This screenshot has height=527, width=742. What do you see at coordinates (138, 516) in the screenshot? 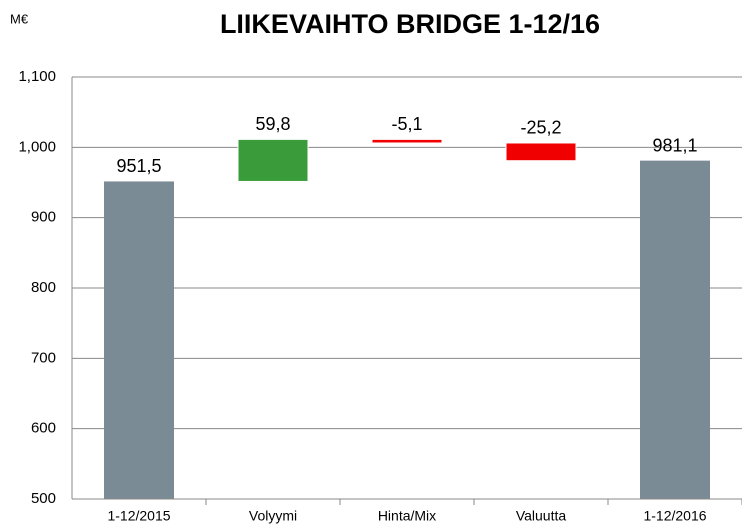
I see `x-tick-label: 1-12/2015` at bounding box center [138, 516].